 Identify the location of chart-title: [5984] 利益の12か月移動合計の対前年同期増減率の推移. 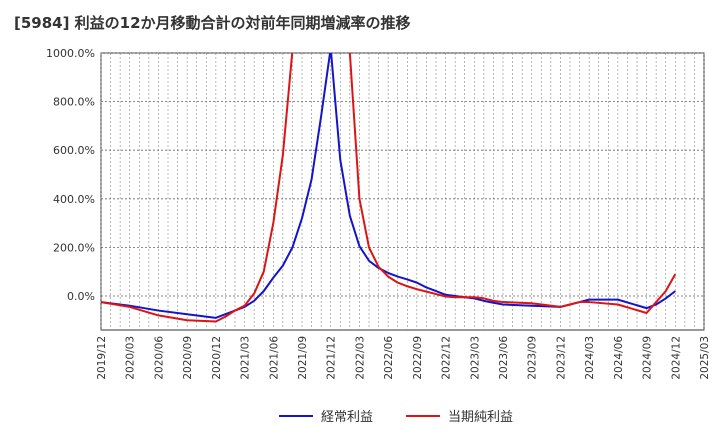
(212, 23).